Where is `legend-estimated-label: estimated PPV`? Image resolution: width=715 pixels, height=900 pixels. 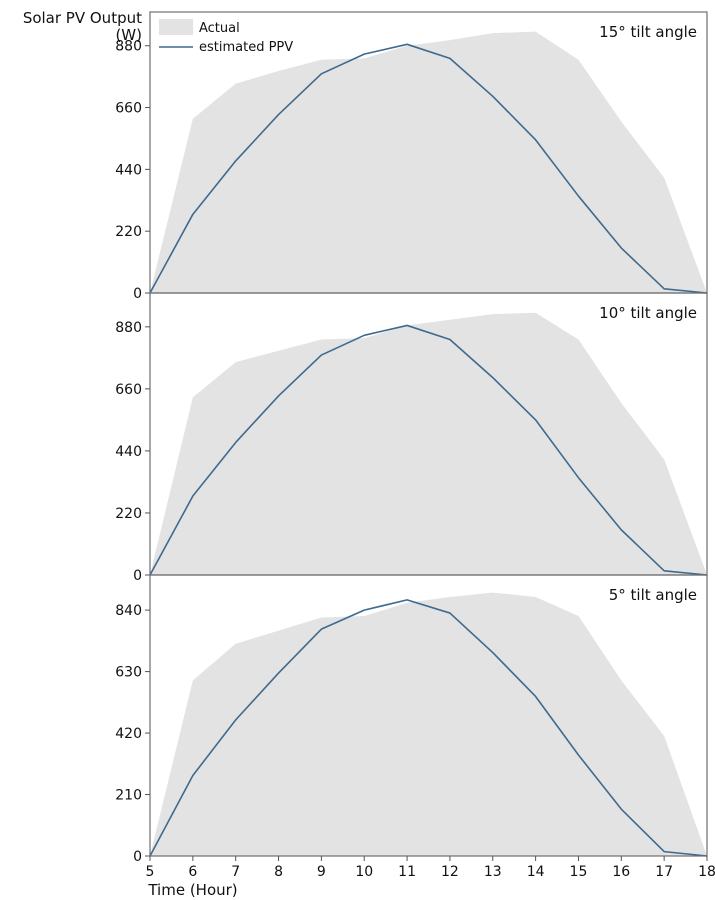 legend-estimated-label: estimated PPV is located at coordinates (246, 47).